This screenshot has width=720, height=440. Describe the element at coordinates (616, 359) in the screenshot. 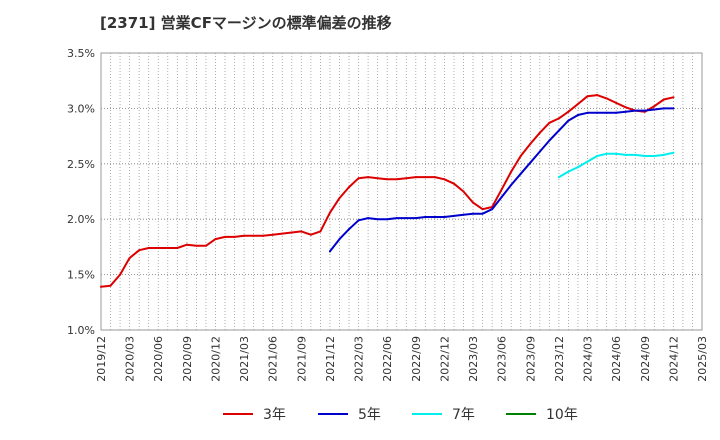

I see `x-tick-label: 2024/06` at that location.